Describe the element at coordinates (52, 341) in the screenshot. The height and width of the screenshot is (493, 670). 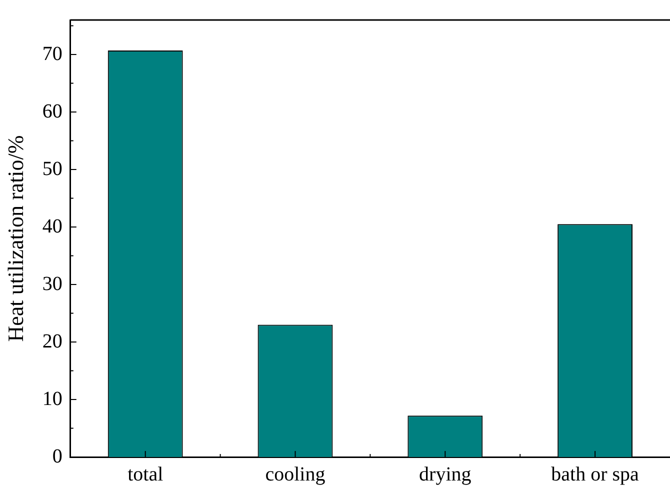
I see `y-tick-label: 20` at that location.